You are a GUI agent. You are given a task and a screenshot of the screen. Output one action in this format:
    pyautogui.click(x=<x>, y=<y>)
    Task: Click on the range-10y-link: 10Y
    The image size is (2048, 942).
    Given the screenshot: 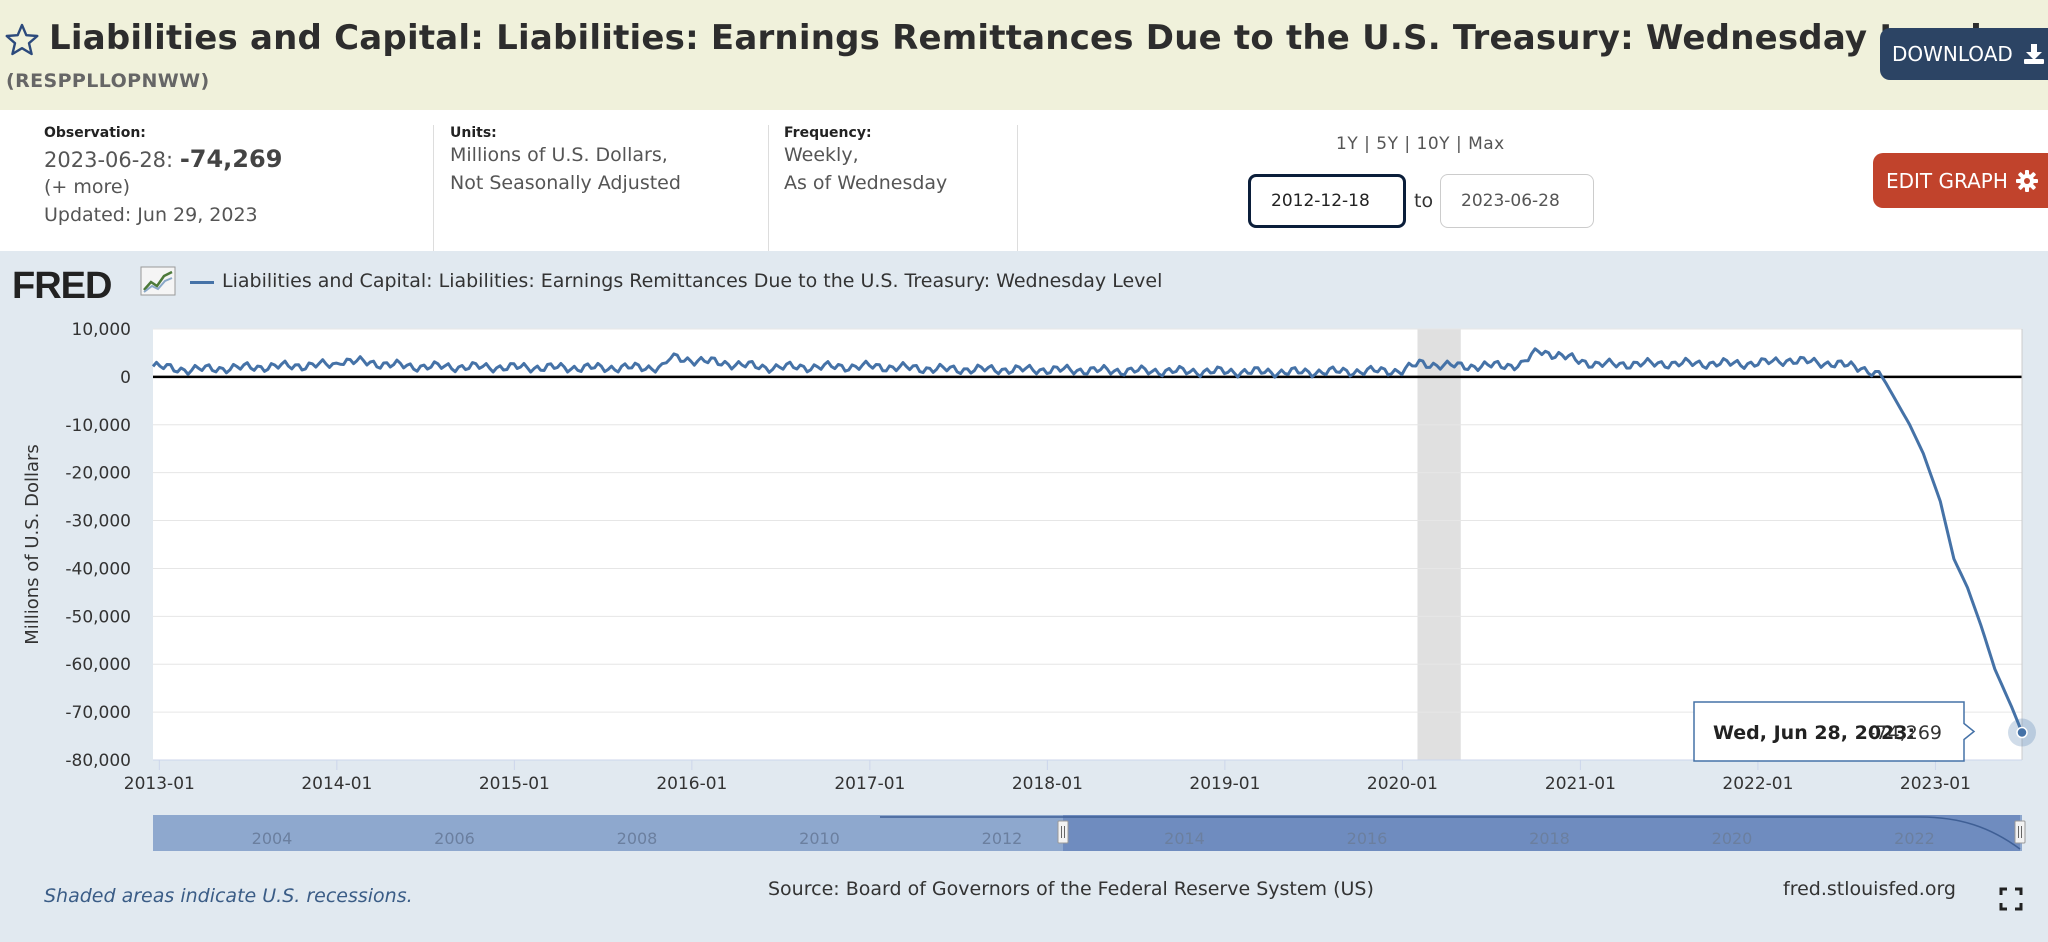 What is the action you would take?
    pyautogui.click(x=1433, y=144)
    